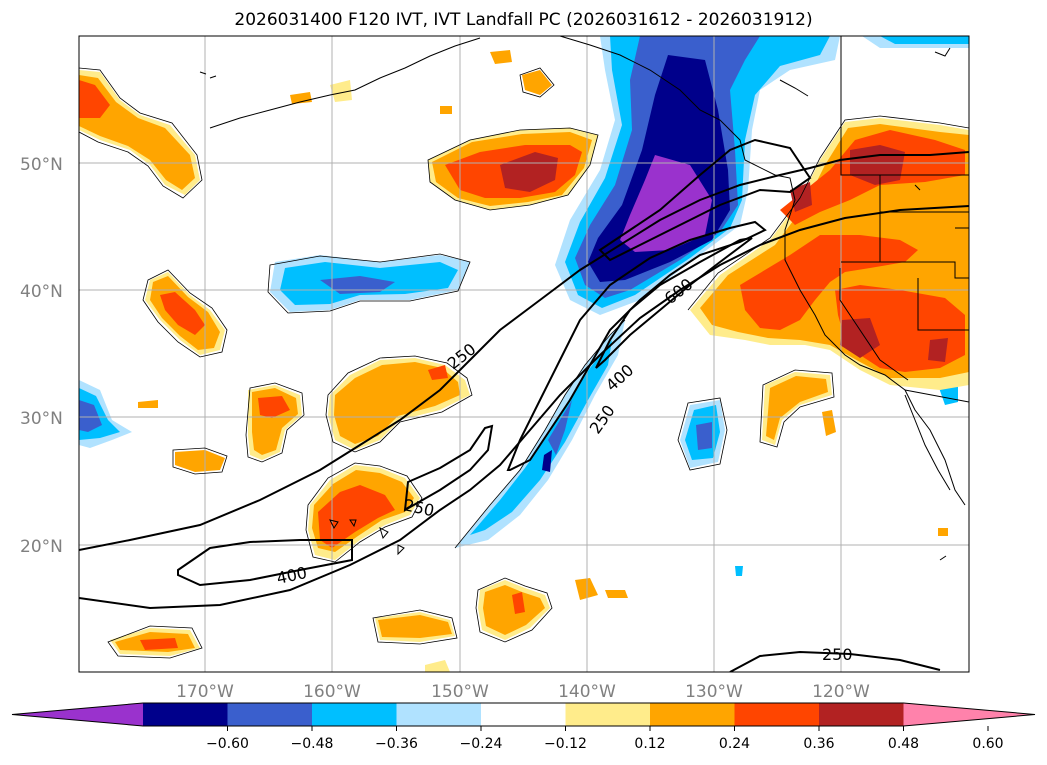 The width and height of the screenshot is (1047, 765). Describe the element at coordinates (41, 292) in the screenshot. I see `lat-label-40: 40°N` at that location.